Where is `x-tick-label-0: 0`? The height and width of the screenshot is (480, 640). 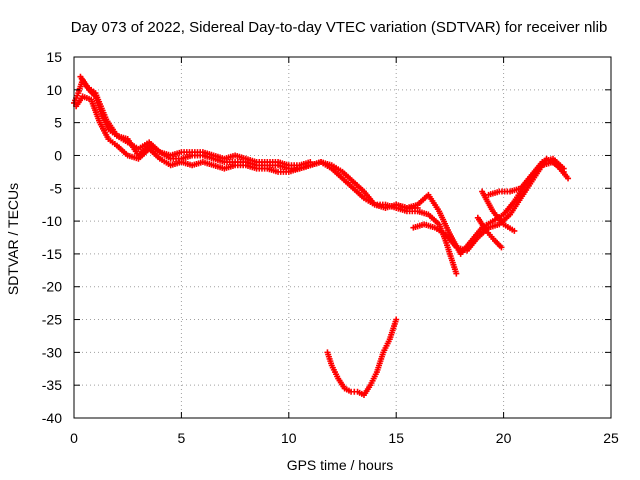
x-tick-label-0: 0 is located at coordinates (74, 438).